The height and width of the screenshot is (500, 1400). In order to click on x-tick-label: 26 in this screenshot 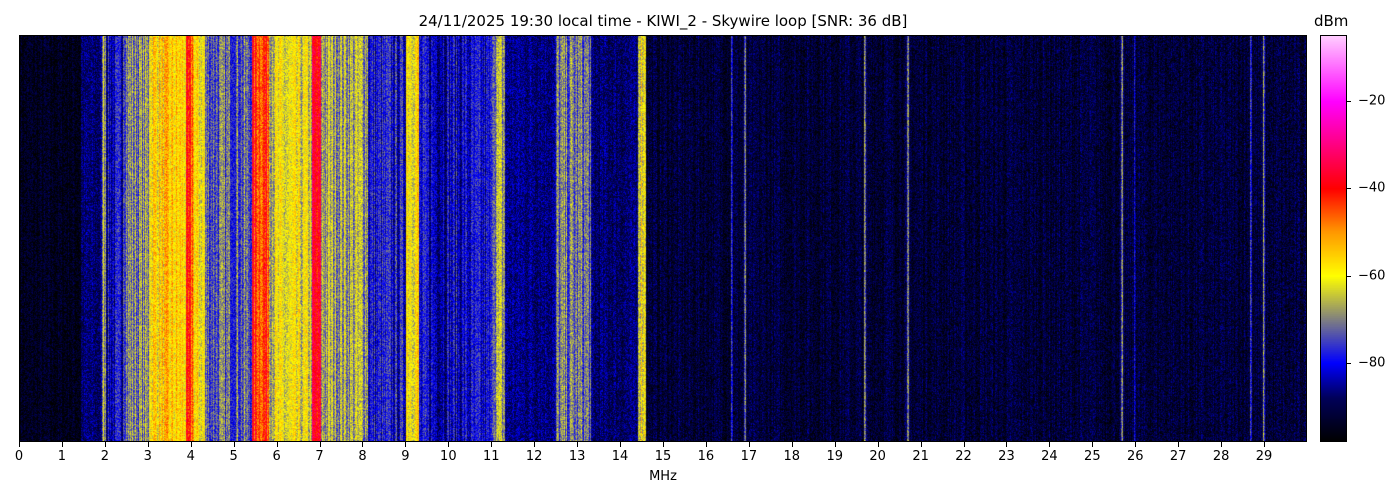, I will do `click(1135, 456)`.